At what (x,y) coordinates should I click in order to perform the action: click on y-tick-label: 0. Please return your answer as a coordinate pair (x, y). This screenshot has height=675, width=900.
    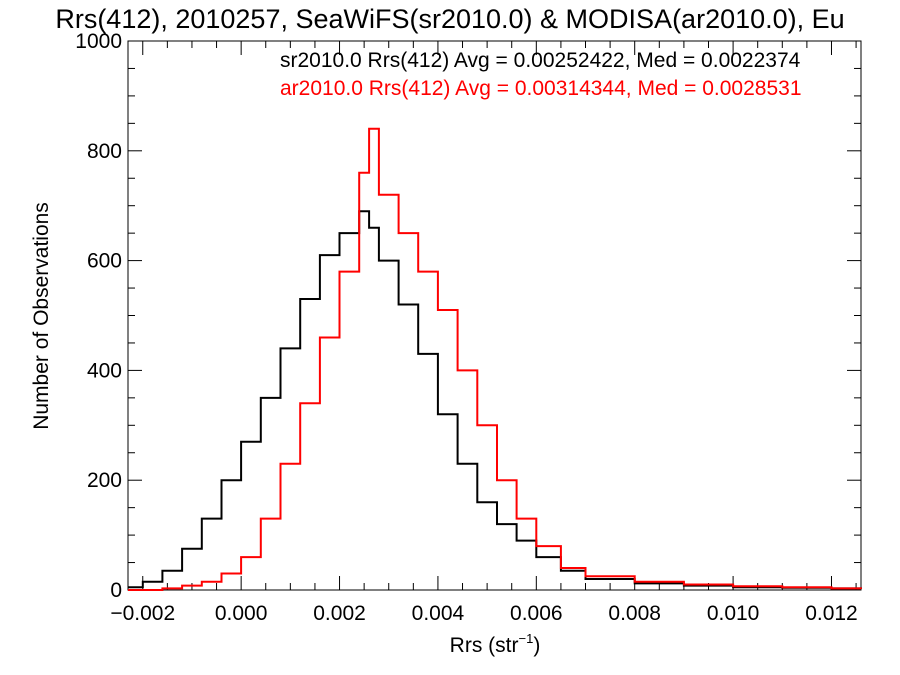
    Looking at the image, I should click on (116, 590).